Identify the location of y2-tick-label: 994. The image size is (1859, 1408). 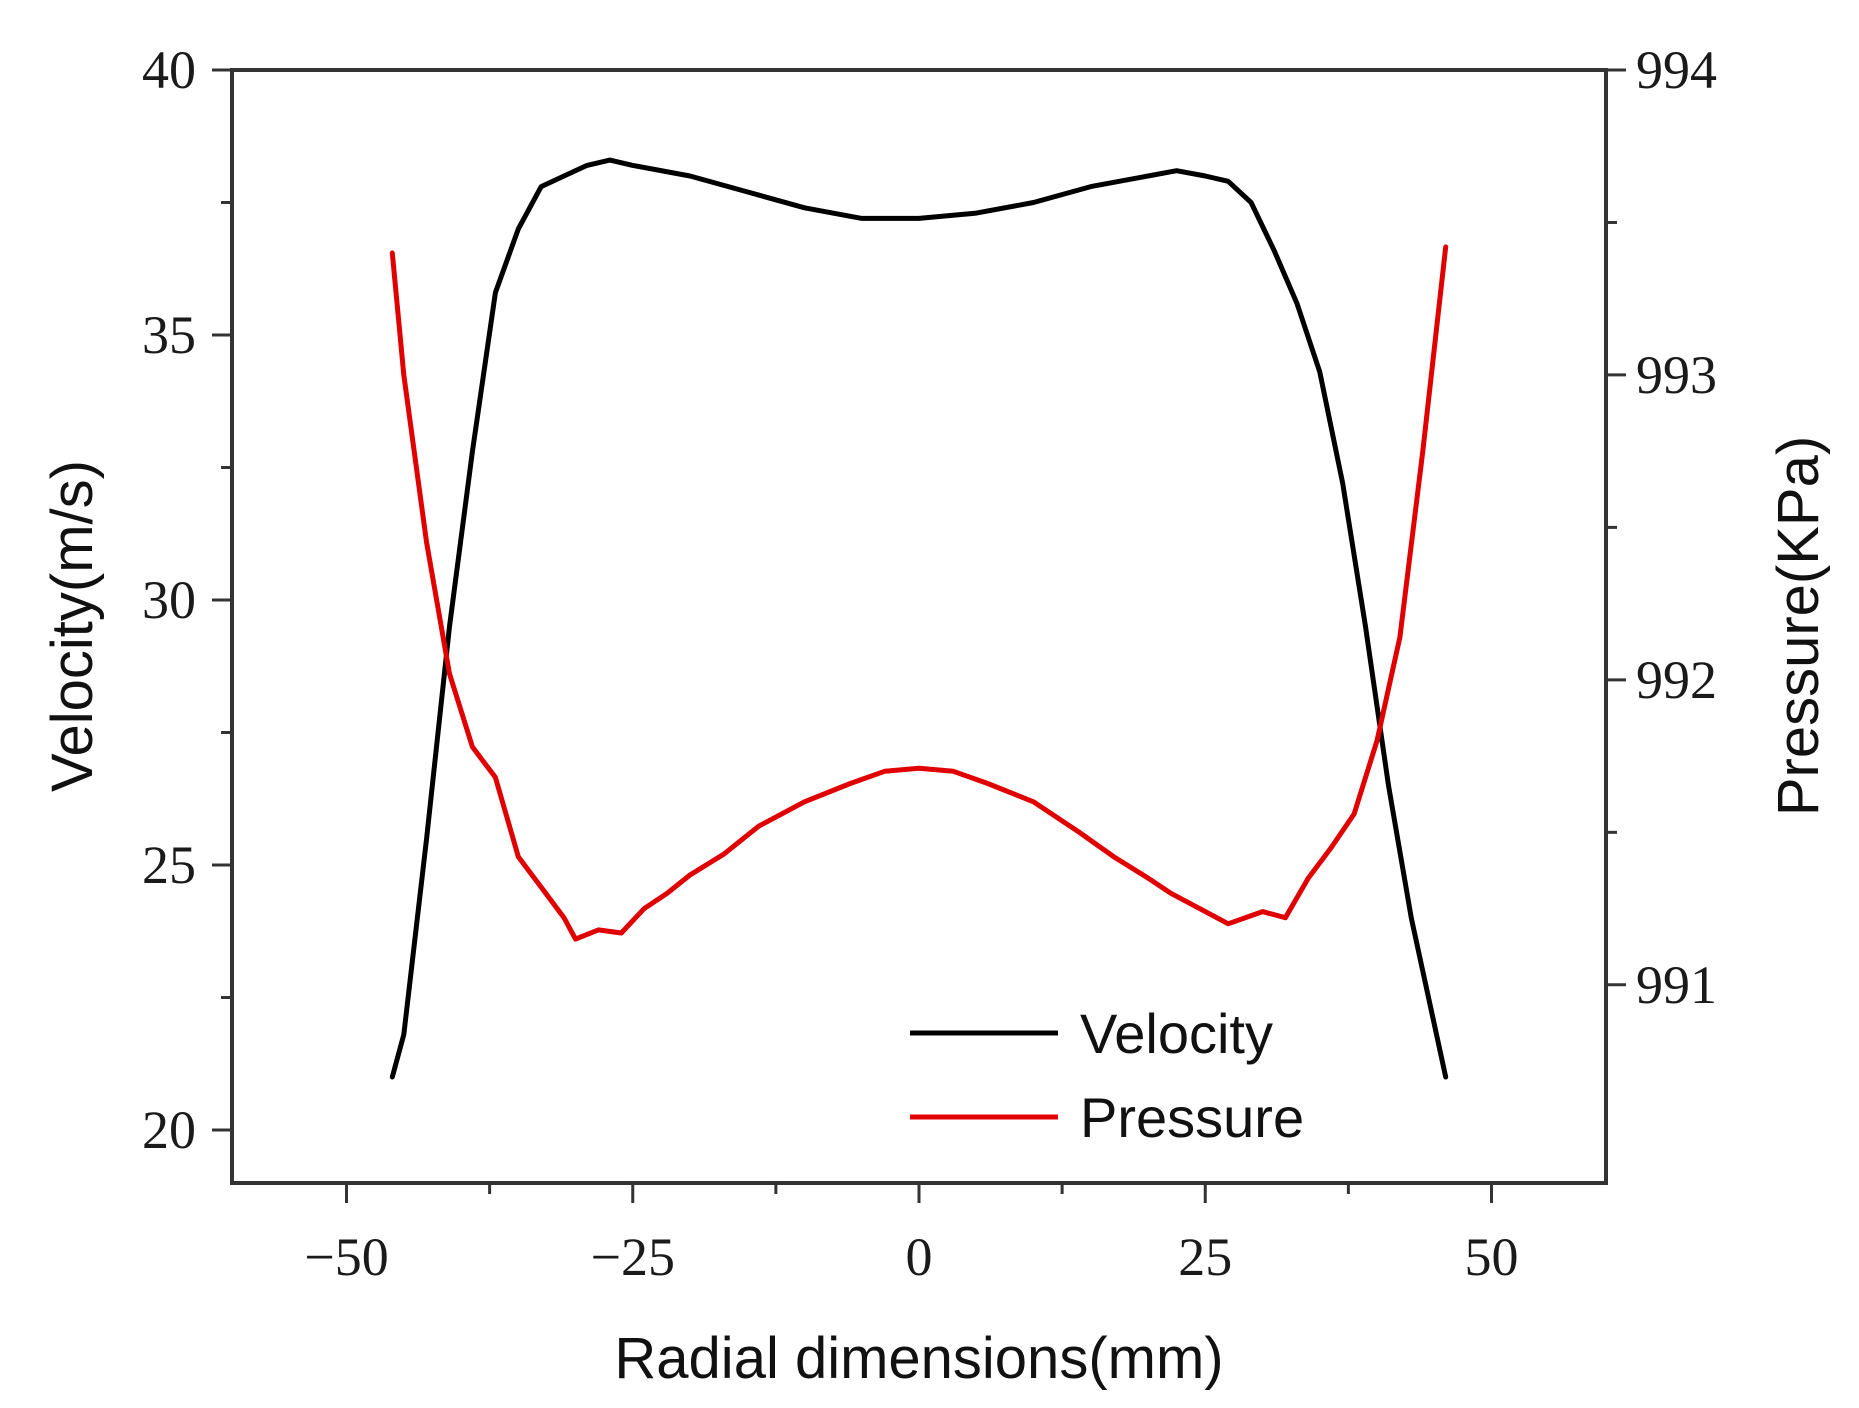
(1676, 70).